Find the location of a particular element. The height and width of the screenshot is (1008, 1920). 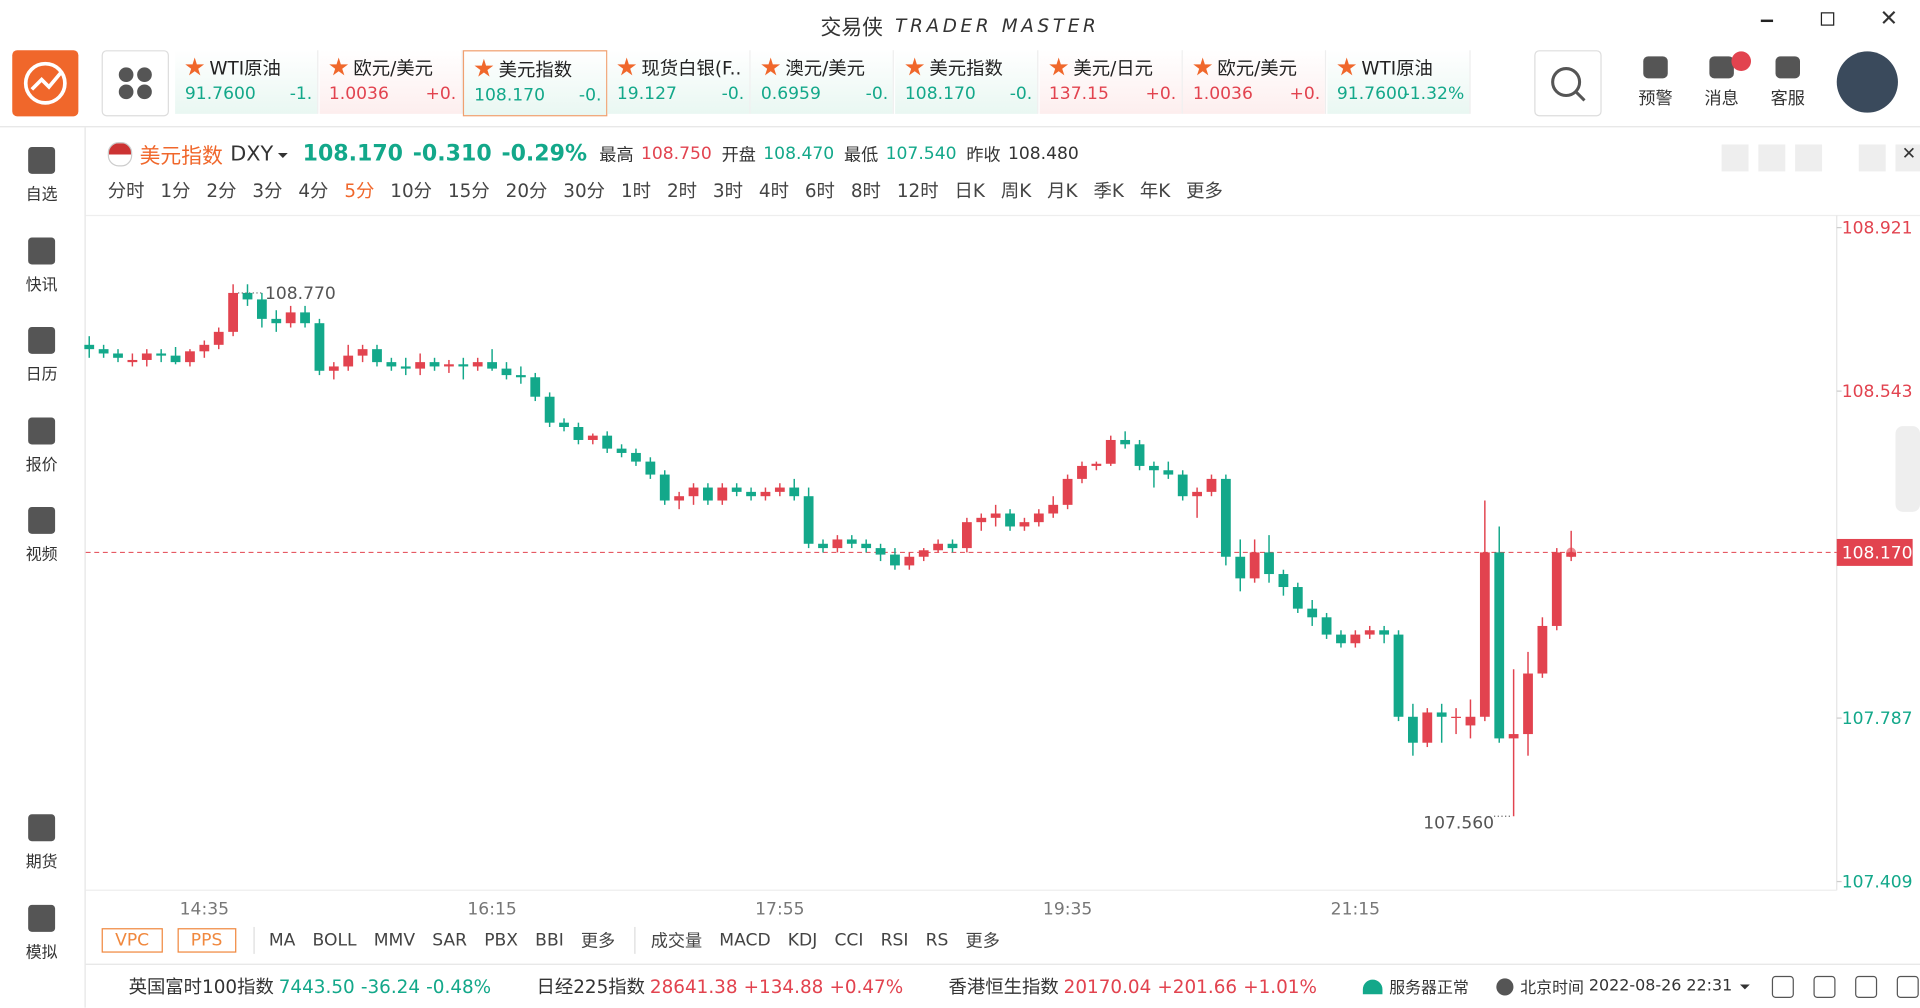

watch-tile: 美元/日元 137.15 +0. is located at coordinates (1111, 82).